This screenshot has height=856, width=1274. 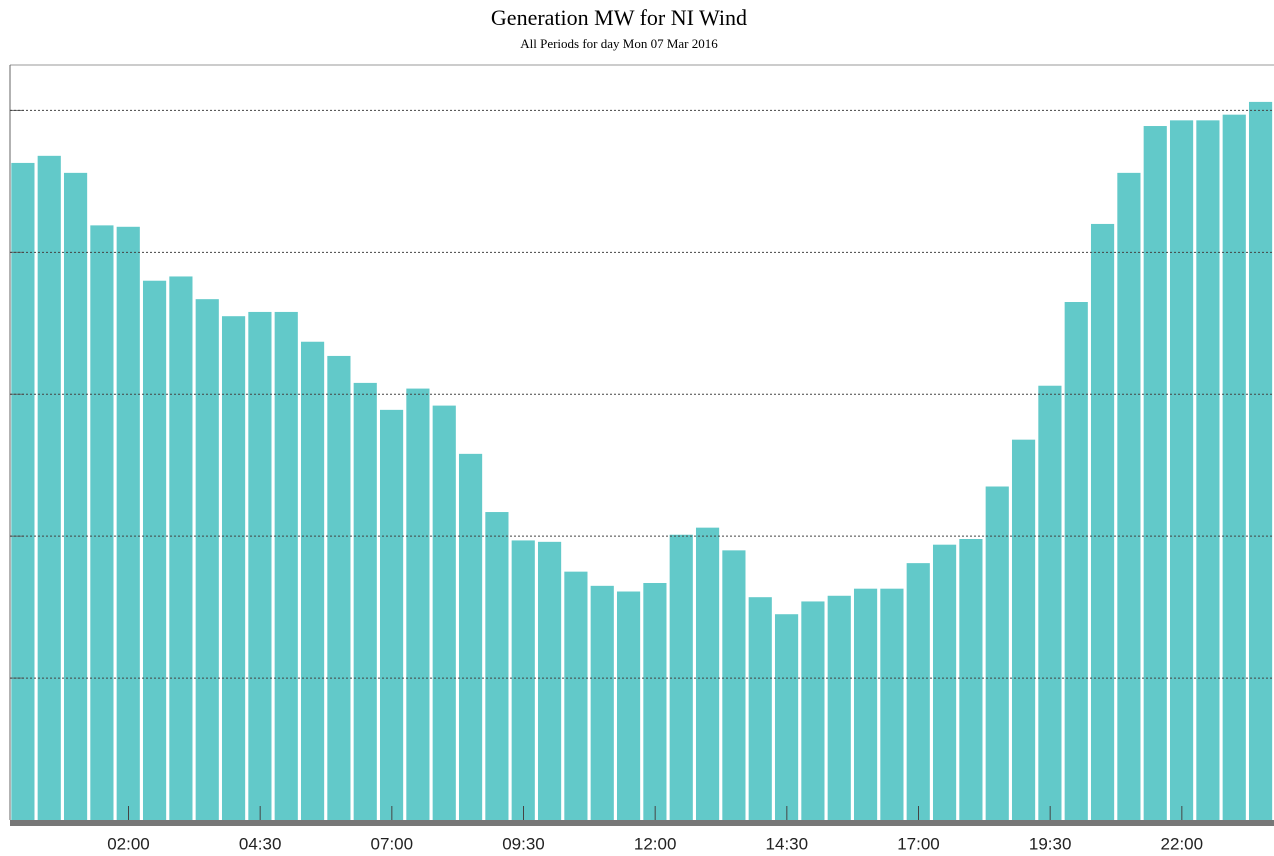 I want to click on x-tick-label: 17:00, so click(x=918, y=843).